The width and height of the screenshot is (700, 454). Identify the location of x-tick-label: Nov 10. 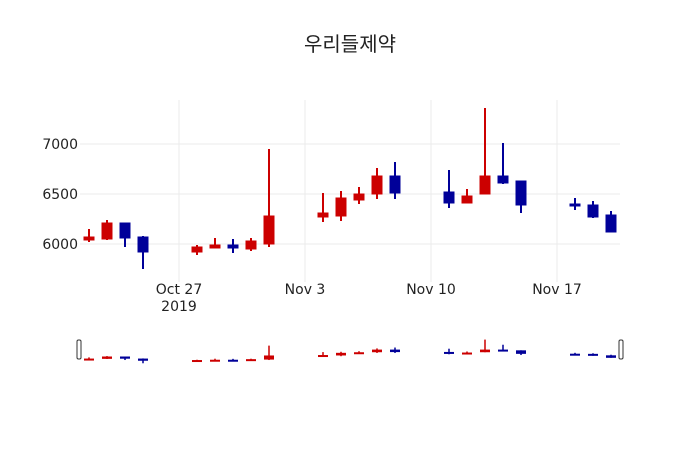
(431, 290).